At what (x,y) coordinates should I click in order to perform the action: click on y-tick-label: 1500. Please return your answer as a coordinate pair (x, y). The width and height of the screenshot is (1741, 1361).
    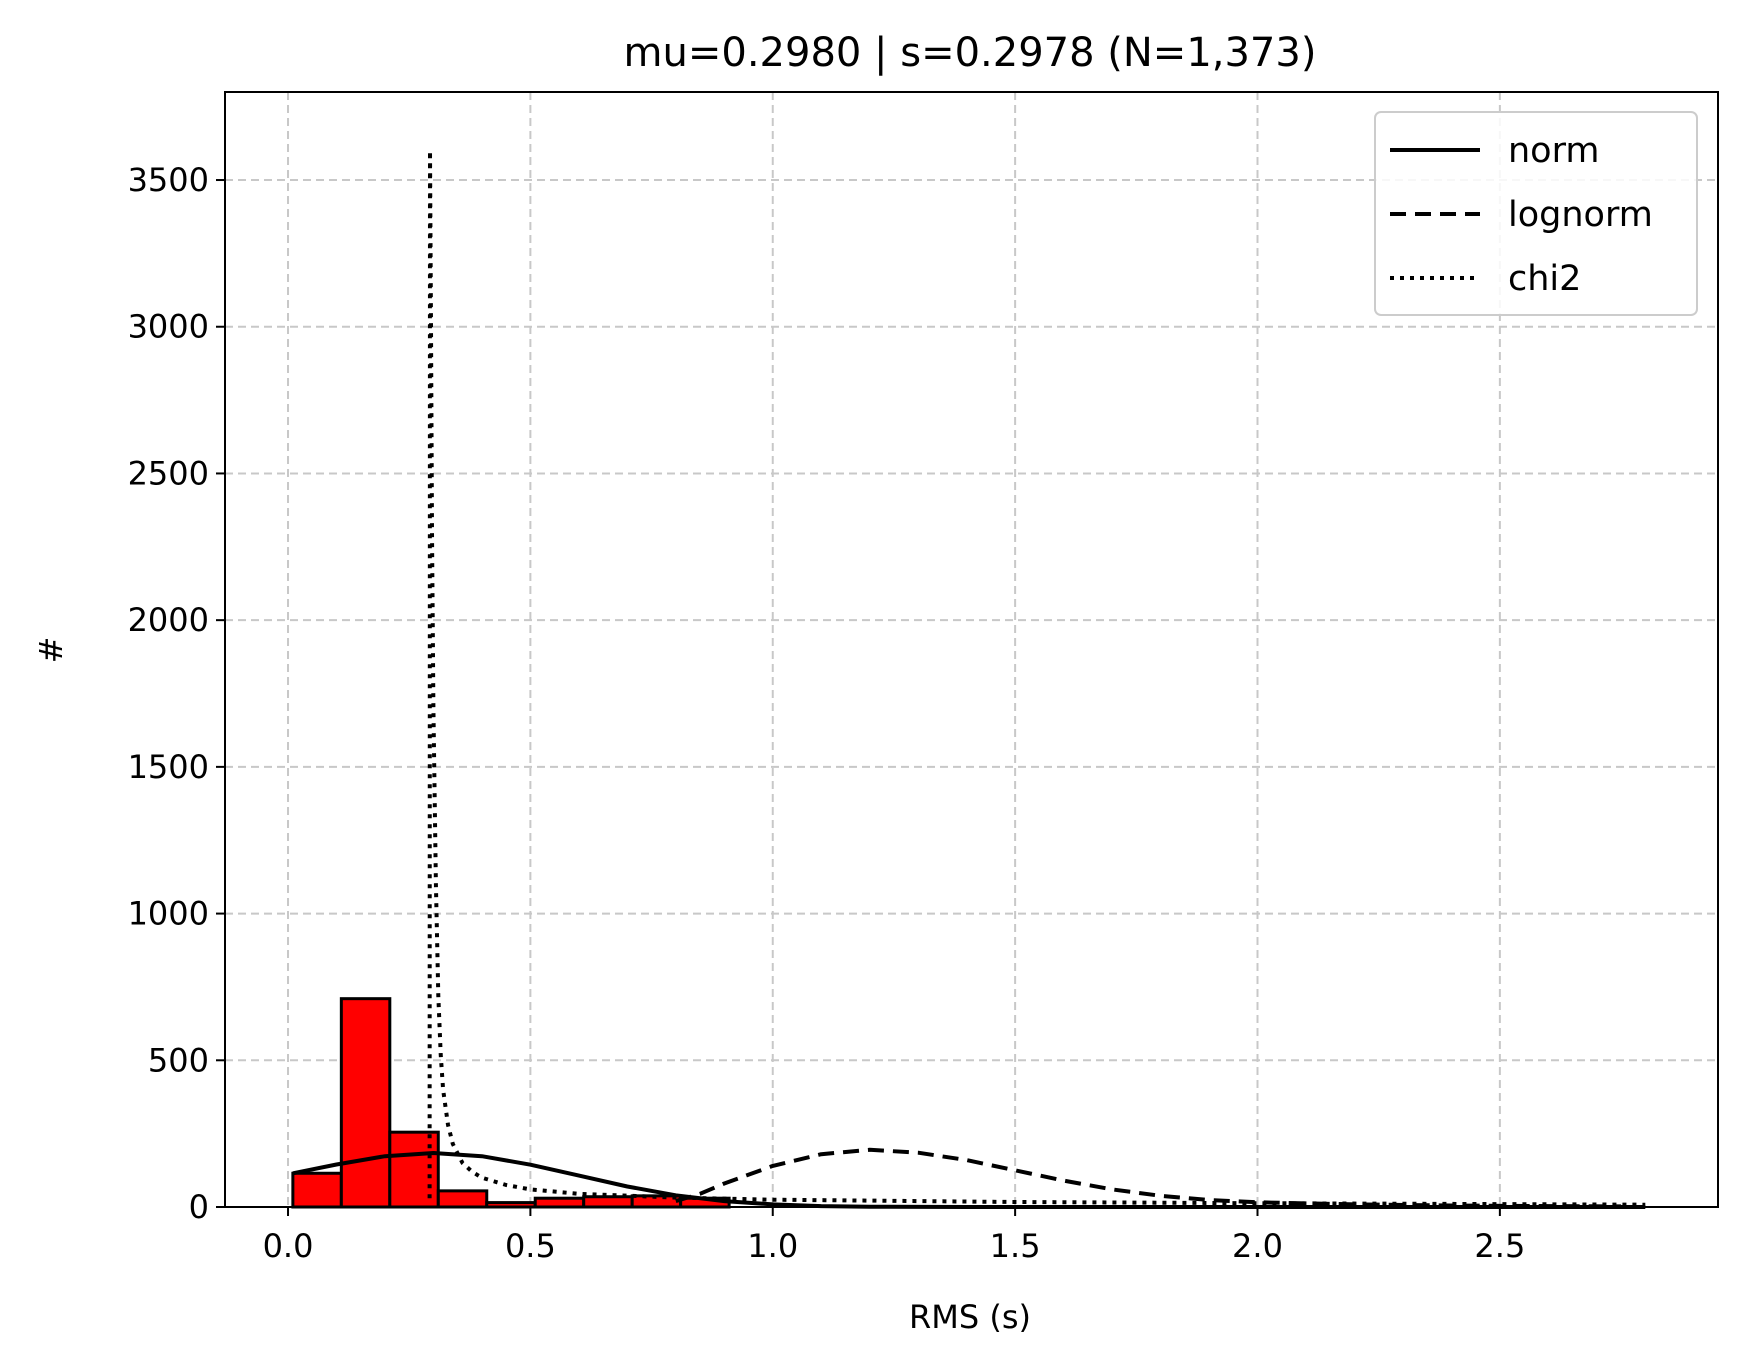
    Looking at the image, I should click on (168, 767).